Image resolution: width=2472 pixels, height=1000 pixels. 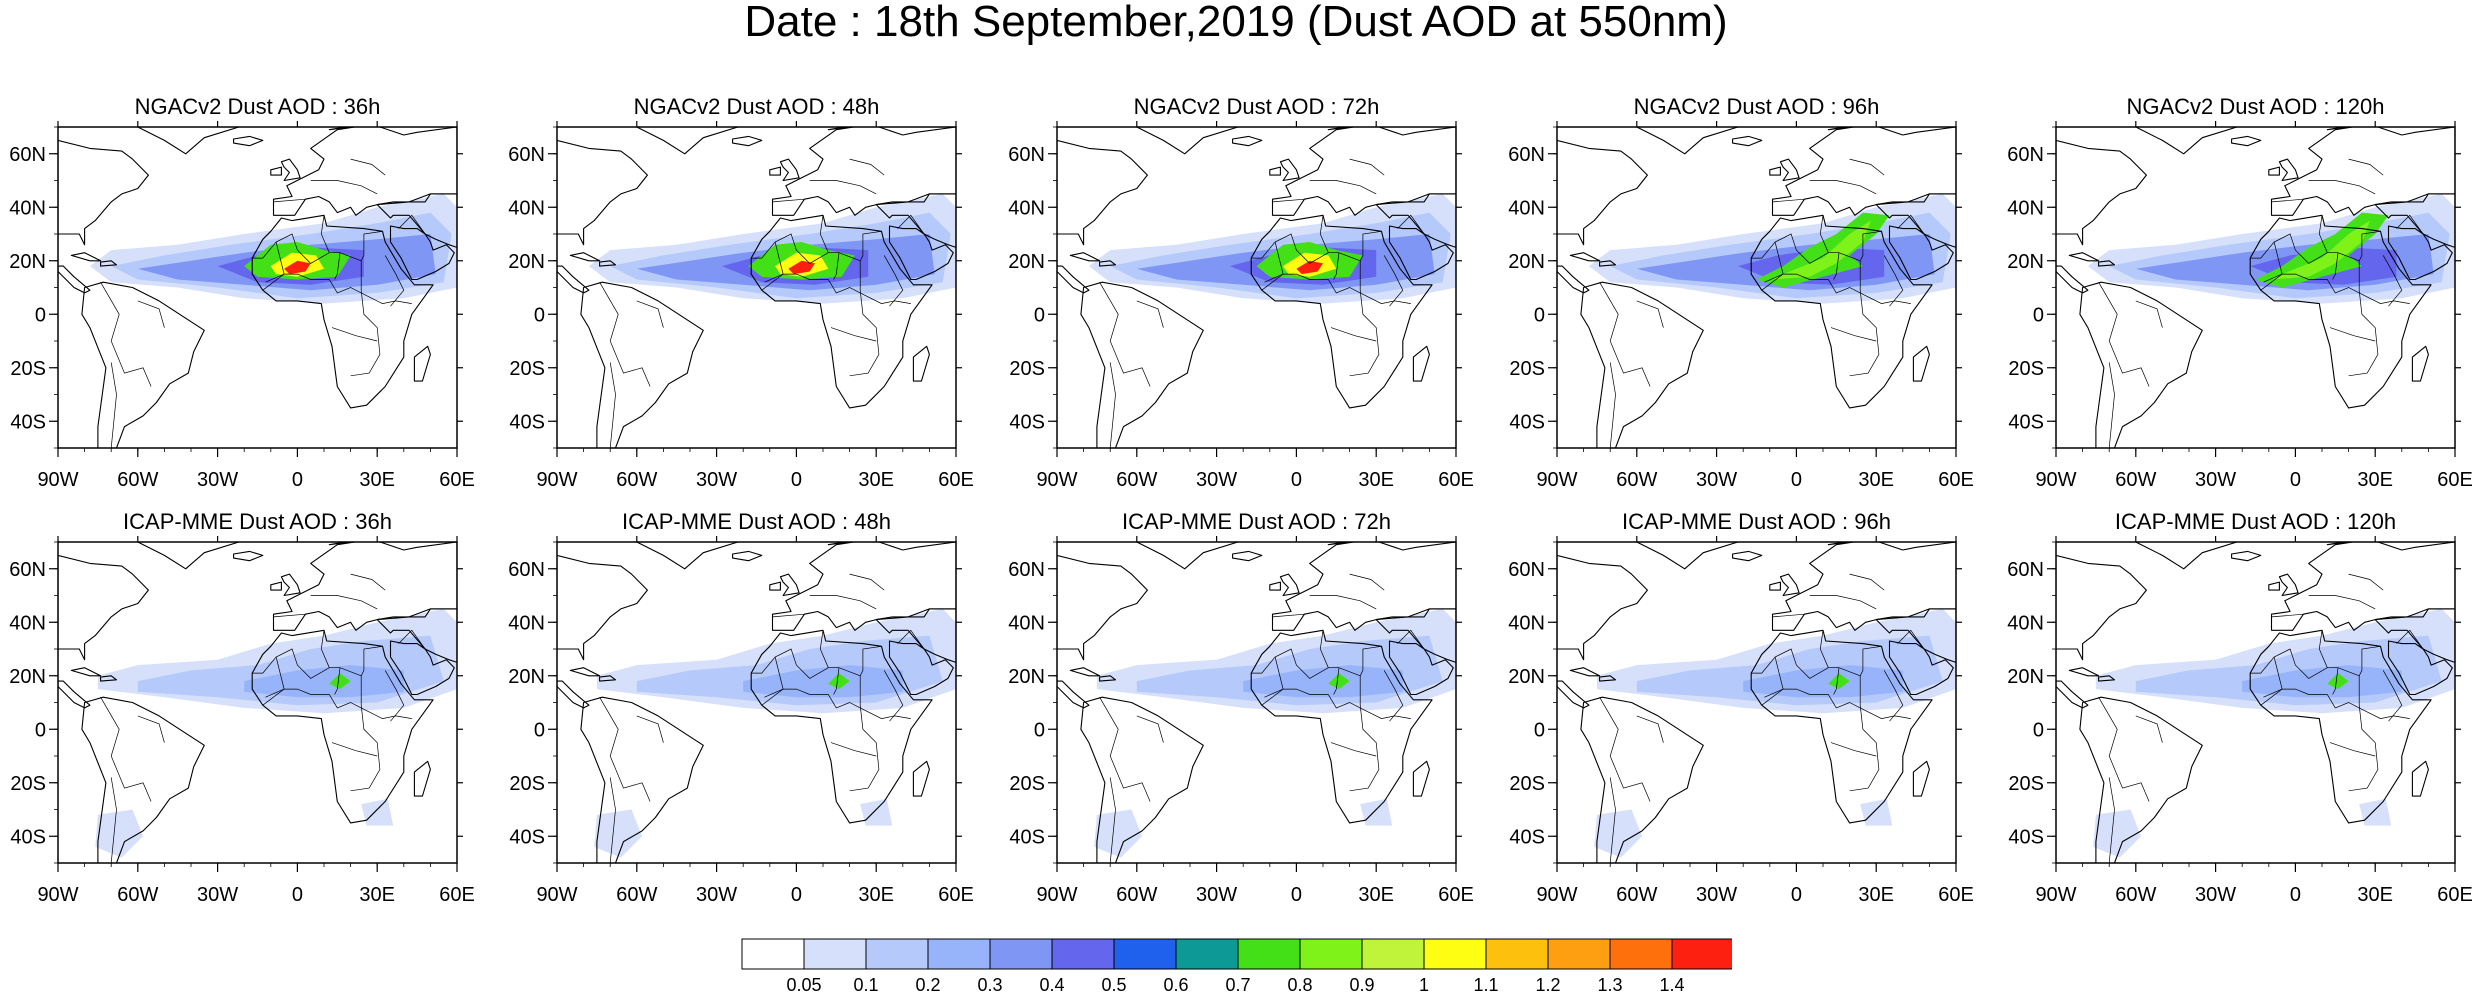 I want to click on coastline-arabia, so click(x=1921, y=253).